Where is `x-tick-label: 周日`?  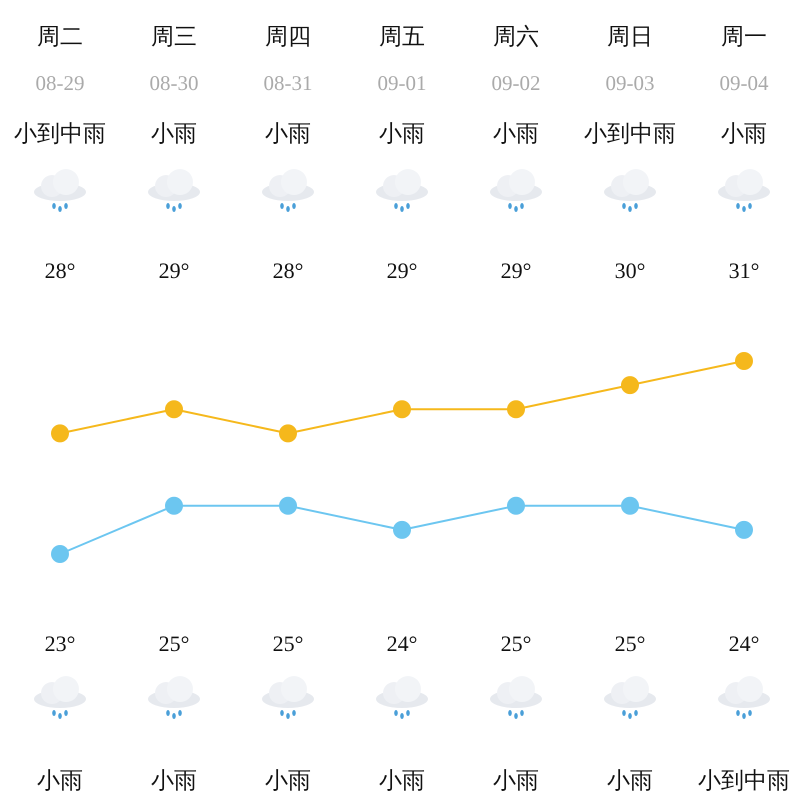 x-tick-label: 周日 is located at coordinates (630, 37).